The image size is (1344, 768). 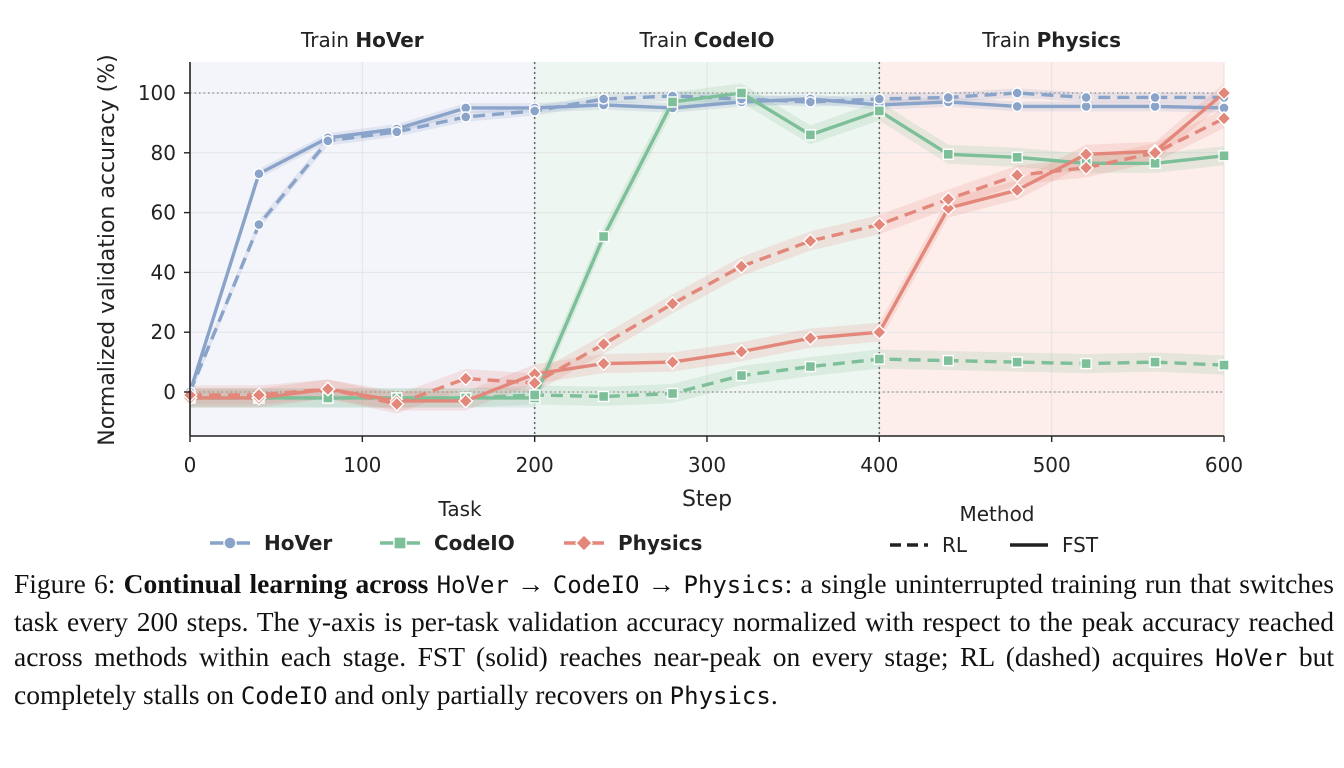 I want to click on y-tick-label: 80, so click(x=163, y=153).